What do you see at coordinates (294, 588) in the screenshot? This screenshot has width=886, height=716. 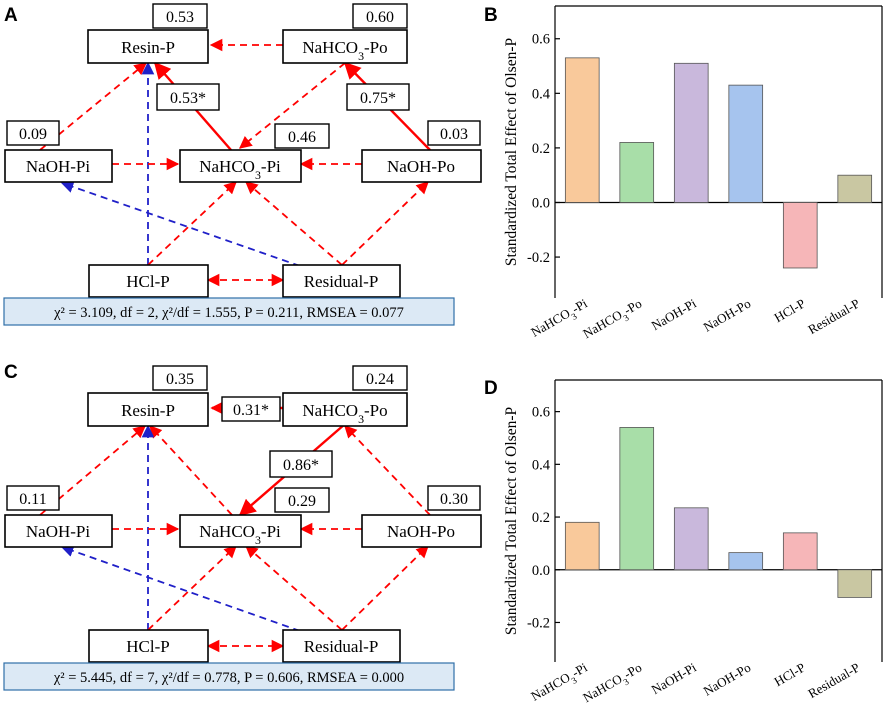 I see `path-residual-to-nahco3pi` at bounding box center [294, 588].